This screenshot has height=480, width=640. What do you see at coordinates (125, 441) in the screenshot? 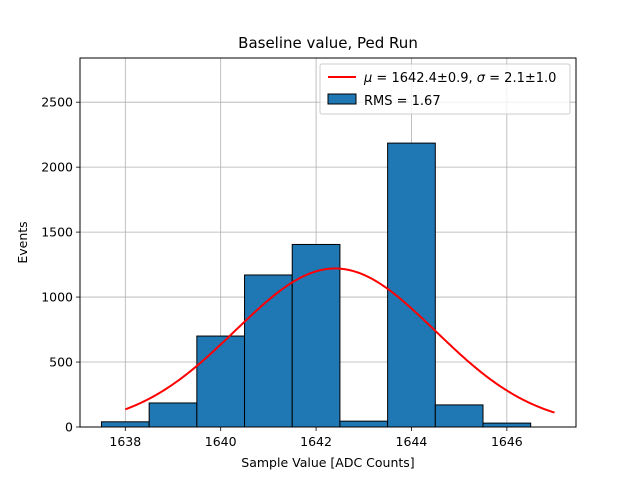
I see `x-tick-label: 1638` at bounding box center [125, 441].